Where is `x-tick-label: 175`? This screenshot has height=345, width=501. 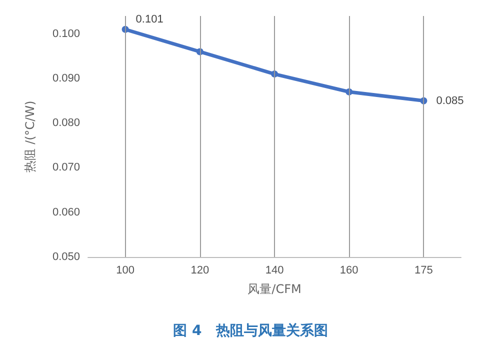
x-tick-label: 175 is located at coordinates (423, 270).